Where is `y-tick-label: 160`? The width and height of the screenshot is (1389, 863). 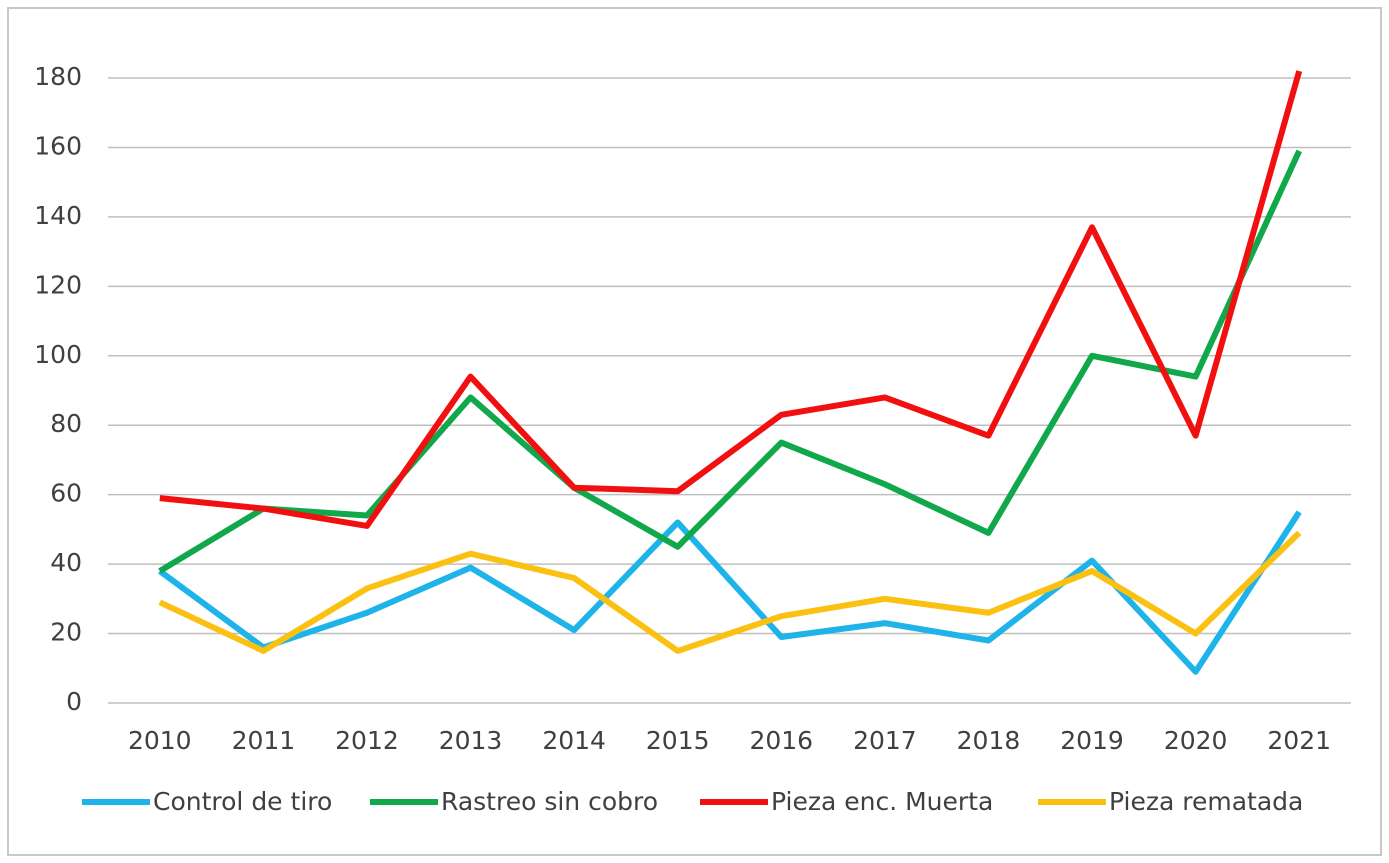
y-tick-label: 160 is located at coordinates (58, 145).